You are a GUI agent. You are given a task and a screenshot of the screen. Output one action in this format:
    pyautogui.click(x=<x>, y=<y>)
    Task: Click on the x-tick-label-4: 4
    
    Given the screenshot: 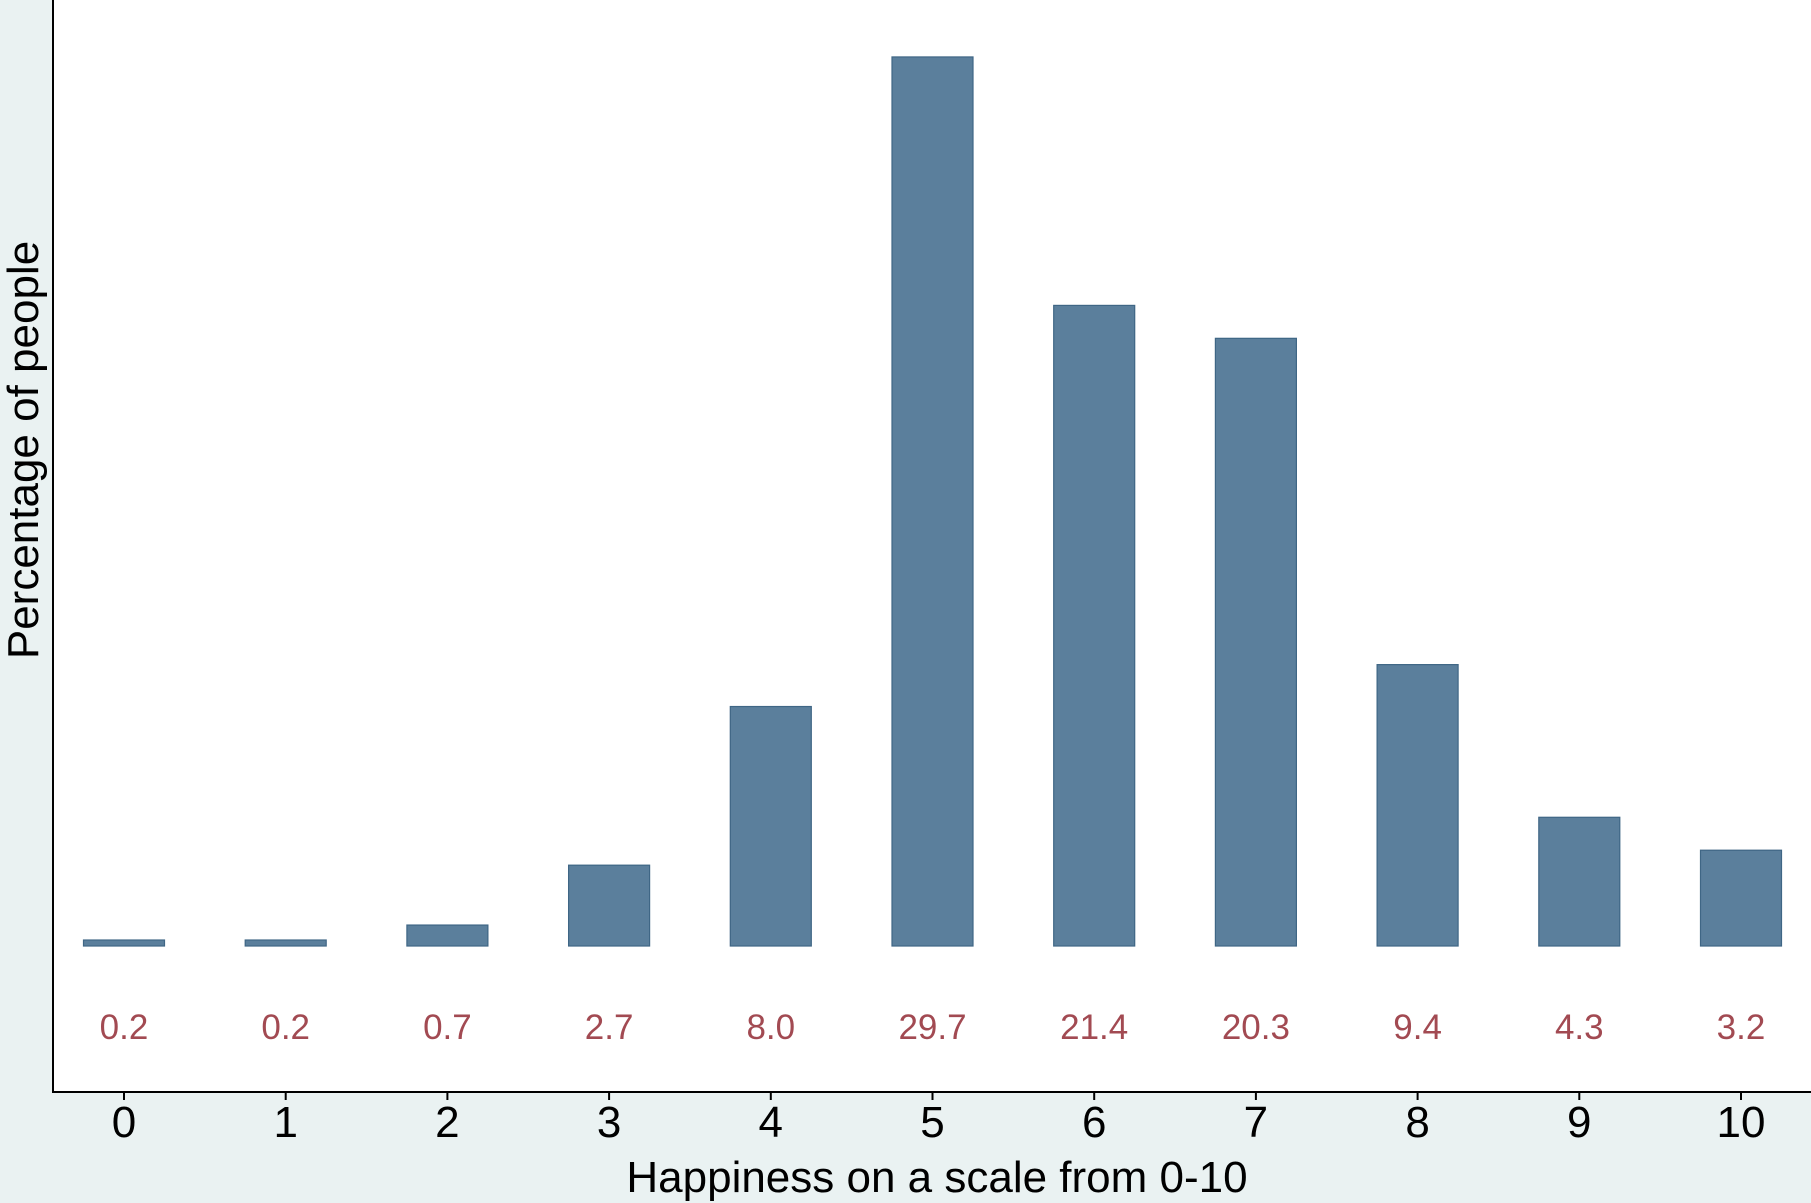 What is the action you would take?
    pyautogui.click(x=771, y=1122)
    